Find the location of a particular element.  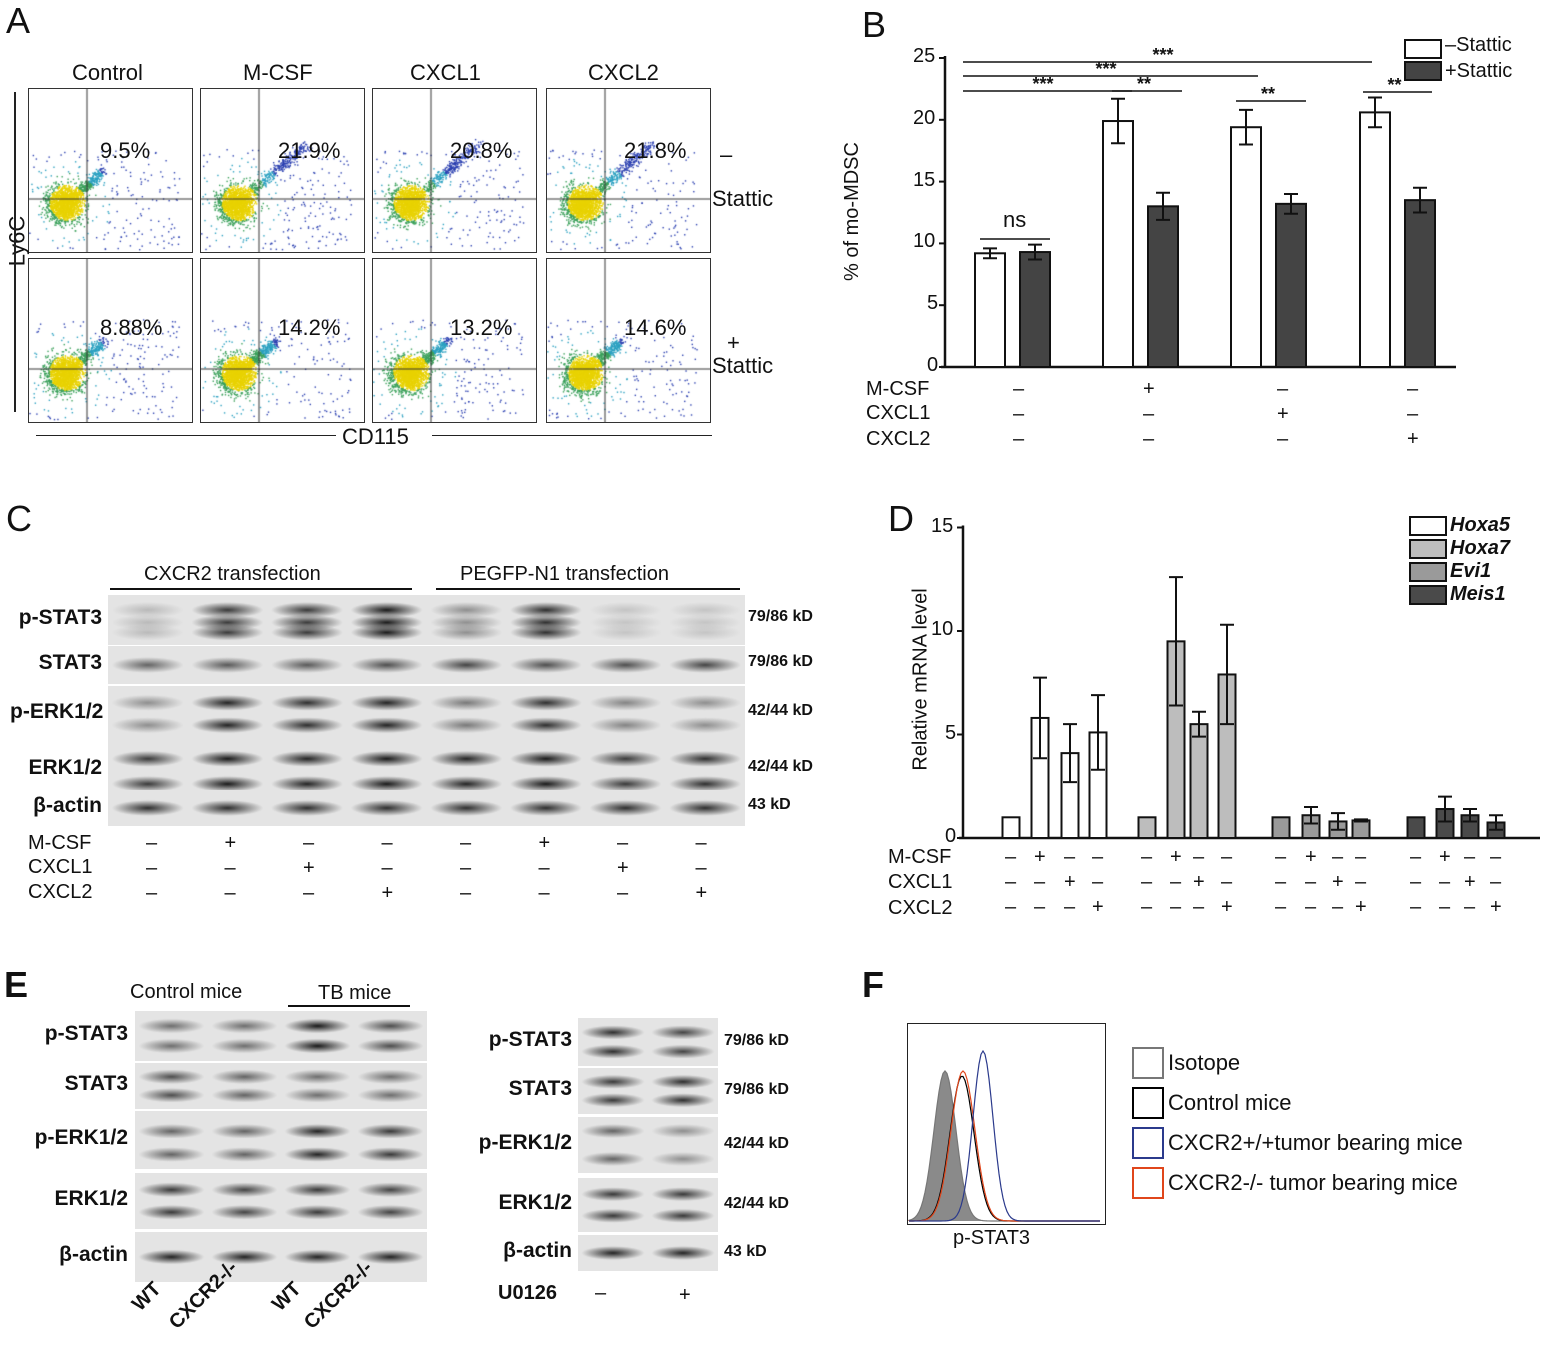

panel-label-d: D is located at coordinates (901, 518).